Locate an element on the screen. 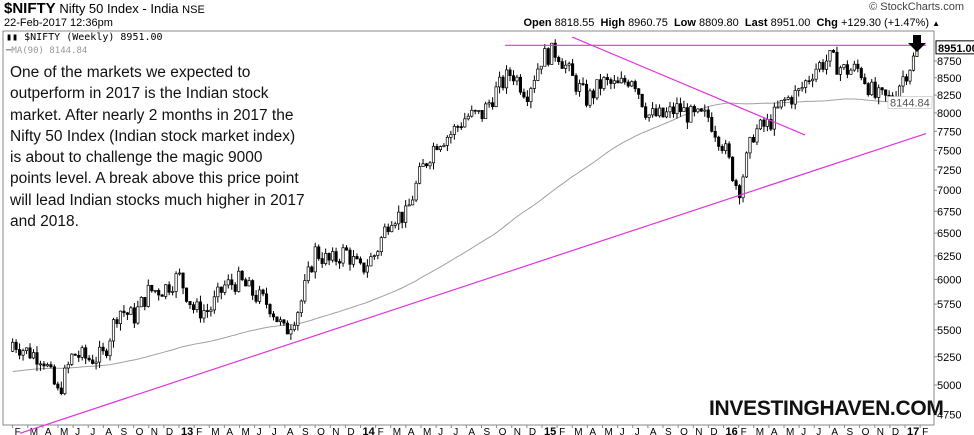 Image resolution: width=974 pixels, height=435 pixels. up-triangle-icon: ▲ is located at coordinates (936, 23).